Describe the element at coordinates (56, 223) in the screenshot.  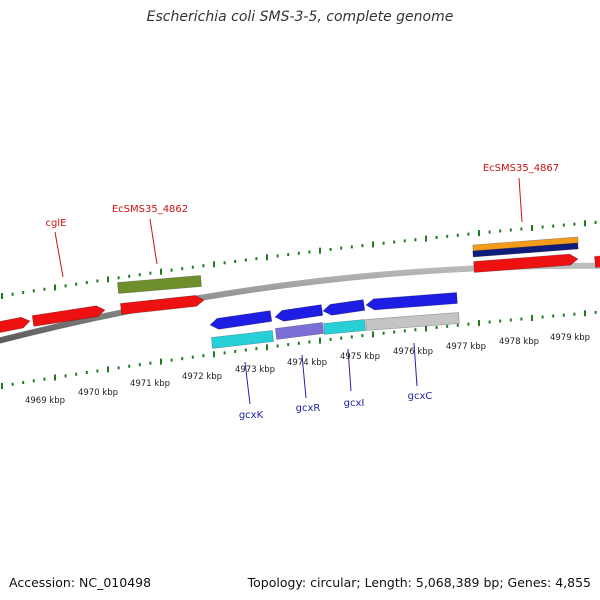
I see `gene-label: cglE` at that location.